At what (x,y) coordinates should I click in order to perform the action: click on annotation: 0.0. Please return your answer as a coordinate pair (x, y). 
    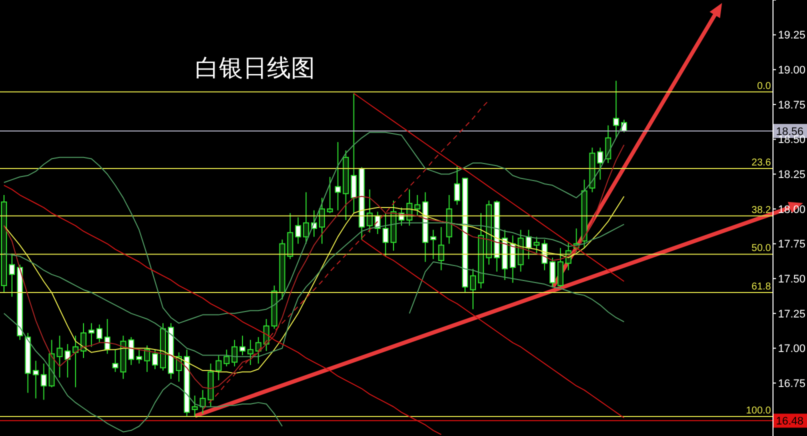
    Looking at the image, I should click on (764, 86).